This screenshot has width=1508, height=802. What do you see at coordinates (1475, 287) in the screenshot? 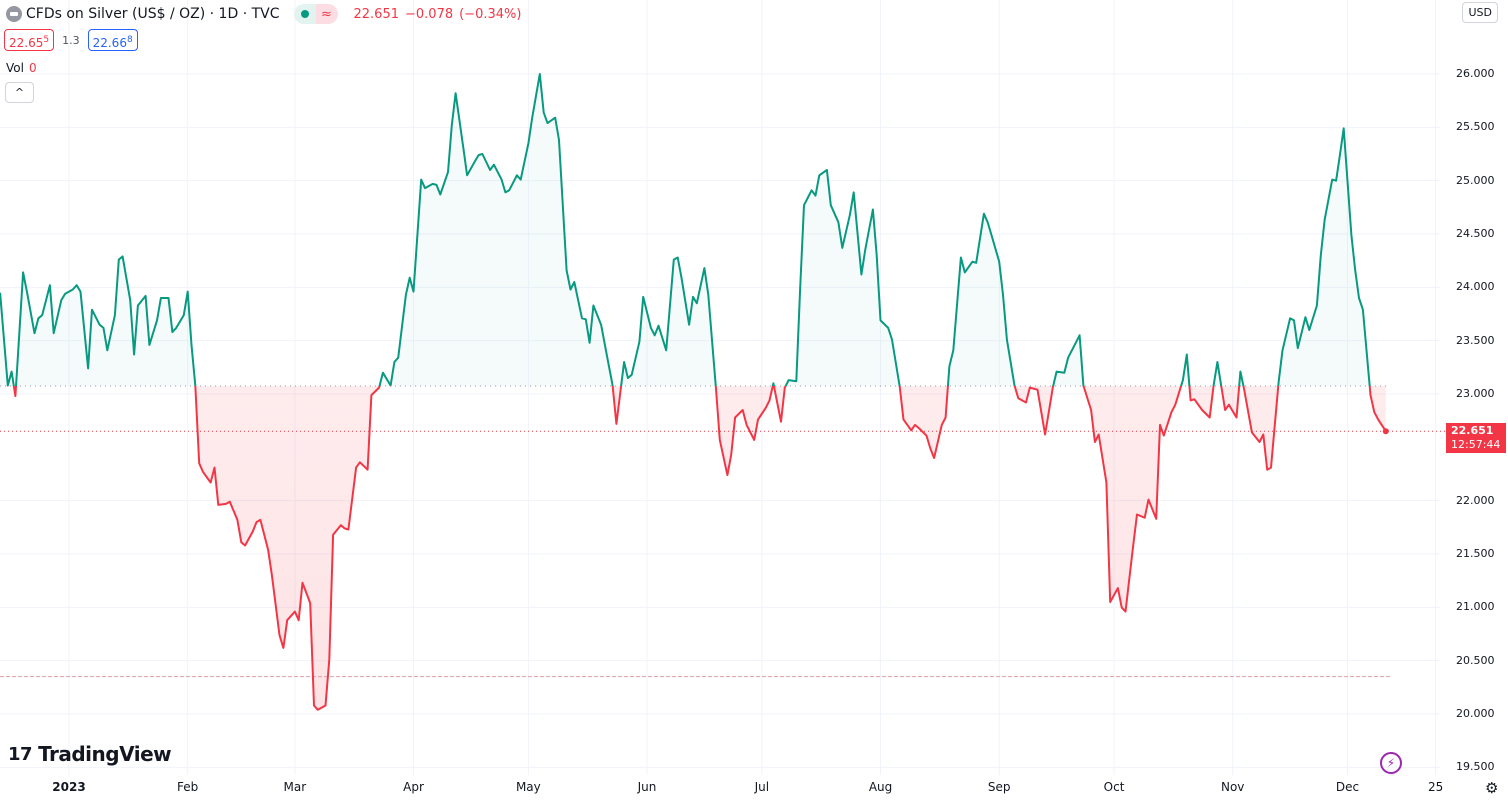
I see `y-tick-label: 24.000` at bounding box center [1475, 287].